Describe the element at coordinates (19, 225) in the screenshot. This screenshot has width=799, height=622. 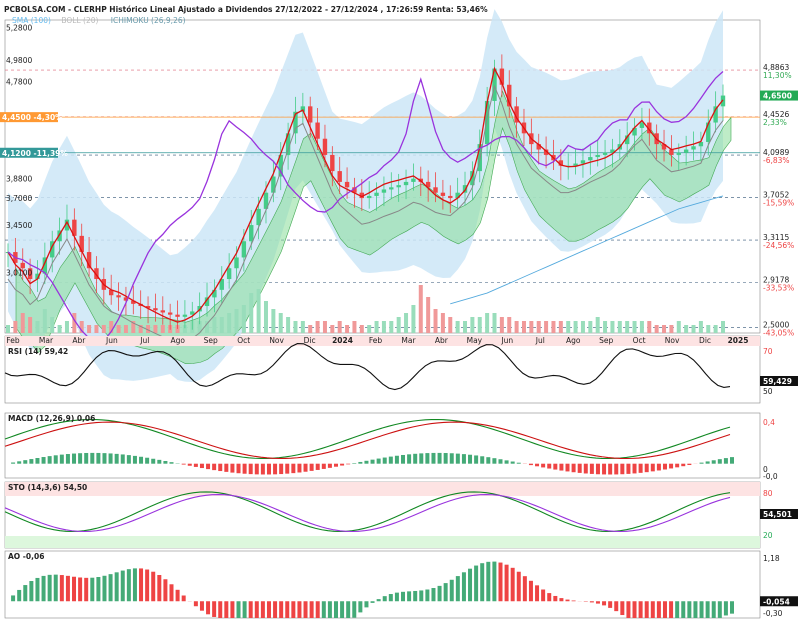
I see `left-price-label: 3,4500` at that location.